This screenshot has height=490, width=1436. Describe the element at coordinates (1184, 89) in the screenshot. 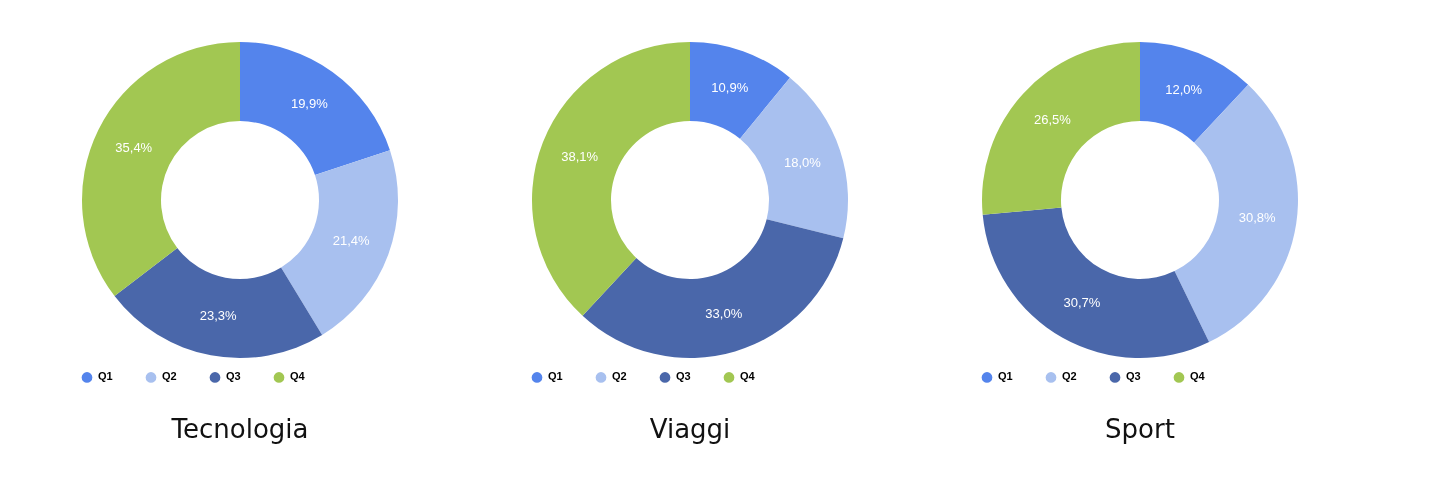

I see `data-label: 12,0%` at that location.